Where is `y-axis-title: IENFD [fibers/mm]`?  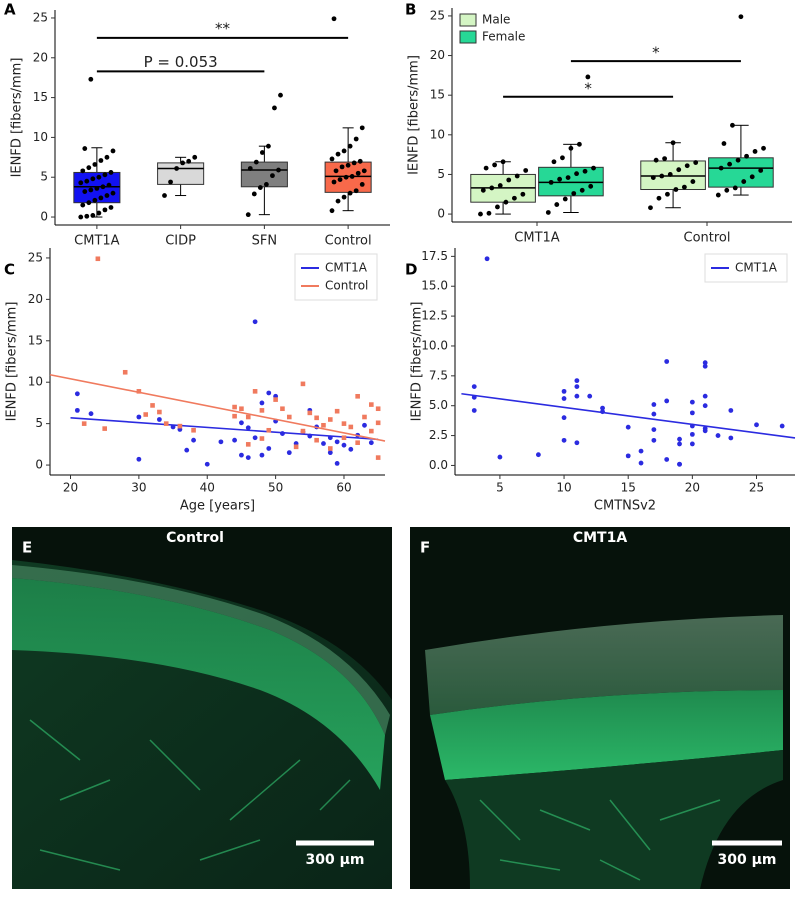 y-axis-title: IENFD [fibers/mm] is located at coordinates (414, 115).